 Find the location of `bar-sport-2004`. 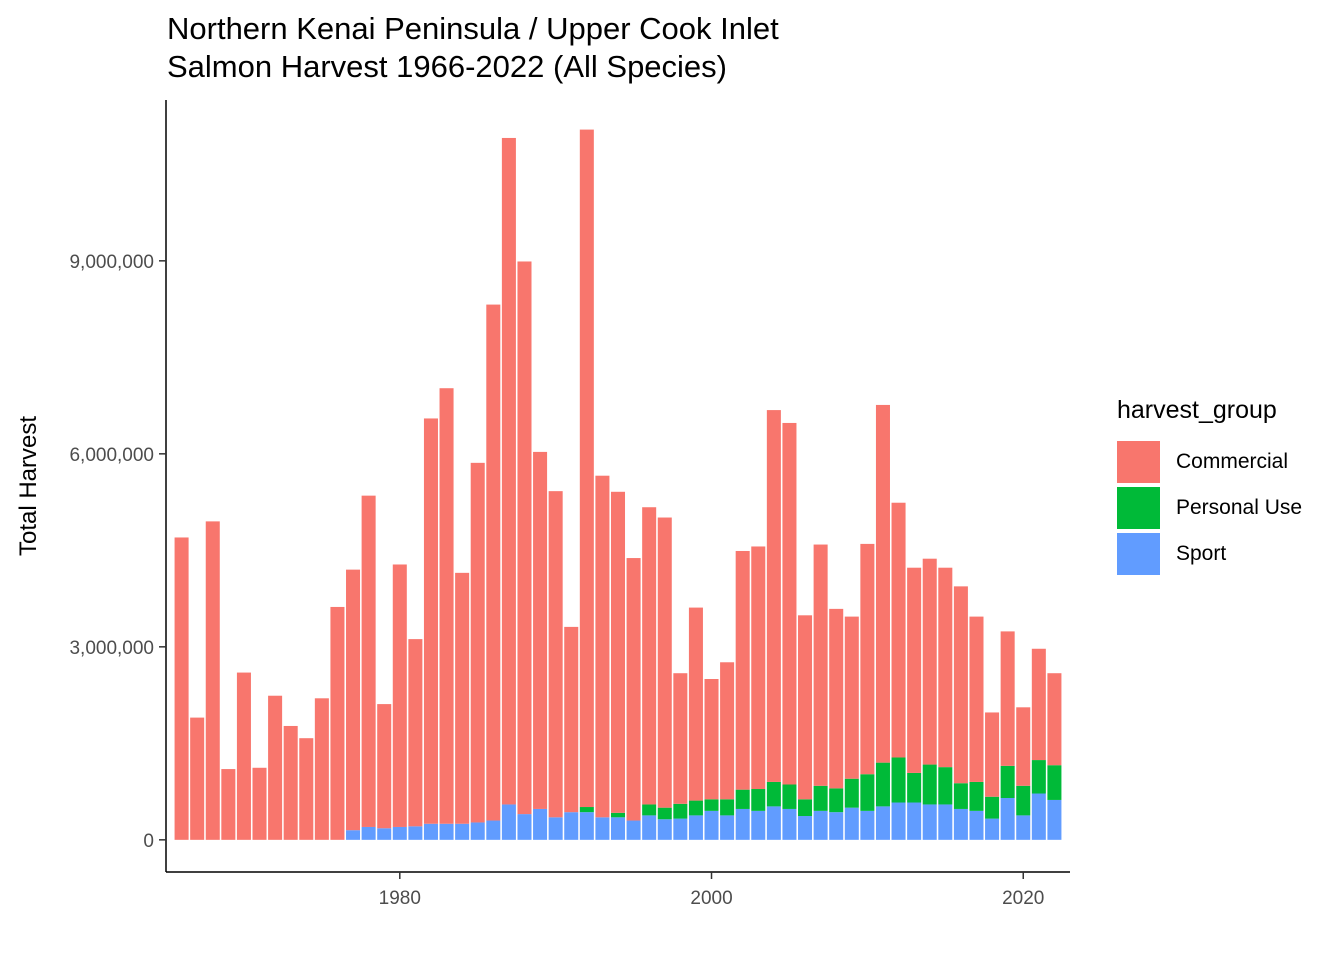

bar-sport-2004 is located at coordinates (773, 823).